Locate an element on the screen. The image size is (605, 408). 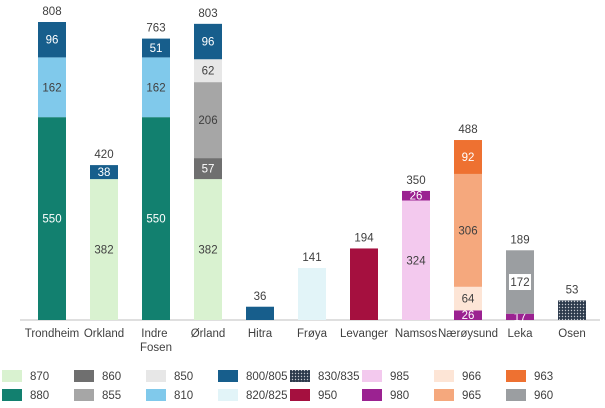
legend-label: 960 is located at coordinates (543, 396).